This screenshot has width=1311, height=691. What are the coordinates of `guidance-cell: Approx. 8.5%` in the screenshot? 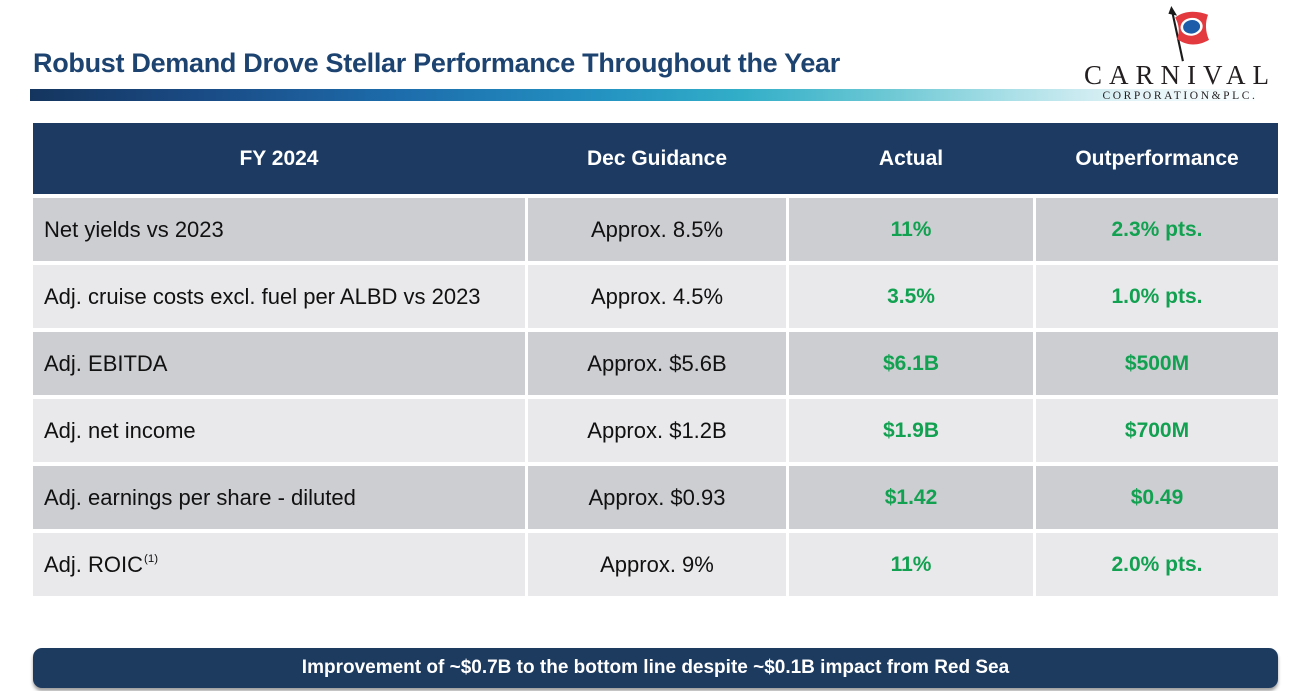 It's located at (657, 229).